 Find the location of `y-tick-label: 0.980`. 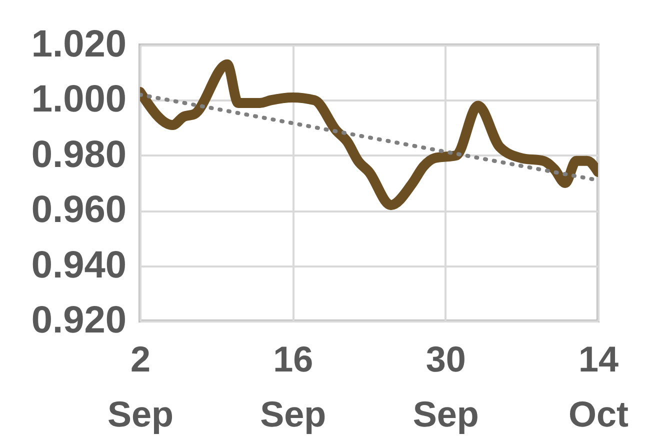

y-tick-label: 0.980 is located at coordinates (78, 155).